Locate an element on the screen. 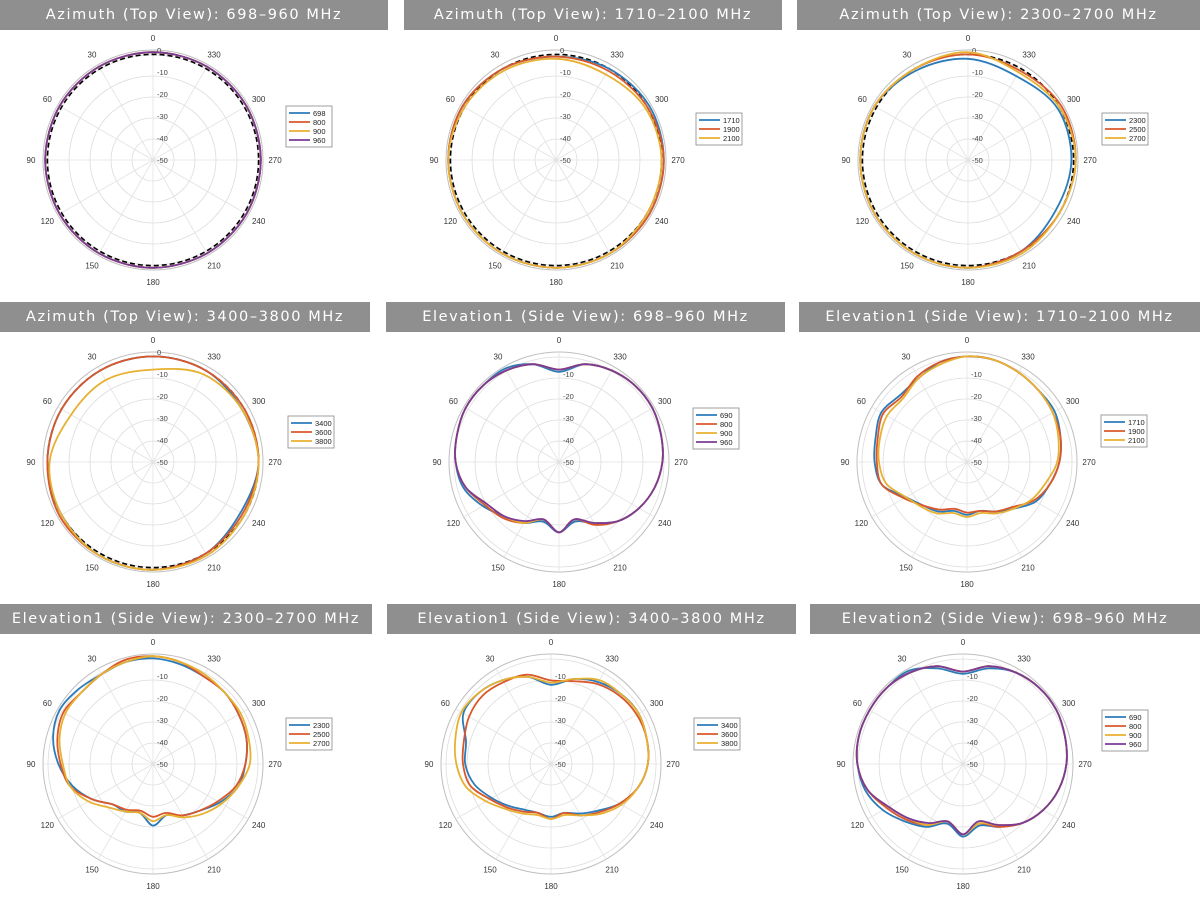 The width and height of the screenshot is (1200, 898). chart-title: Azimuth (Top View): 3400–3800 MHz is located at coordinates (185, 317).